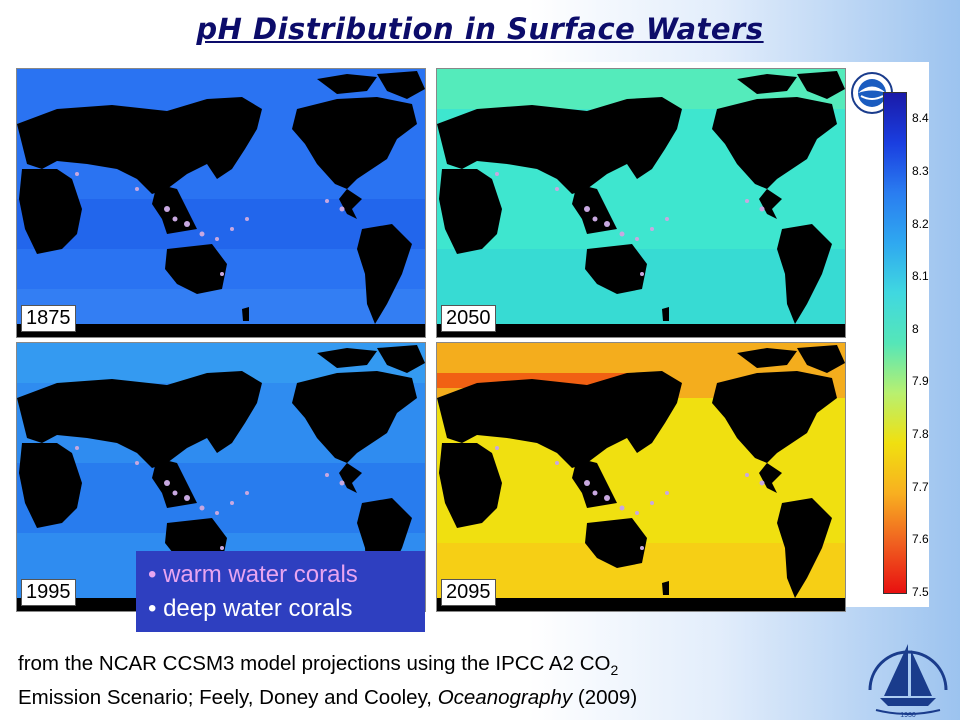  I want to click on colorbar-tick-label: 7.5, so click(920, 592).